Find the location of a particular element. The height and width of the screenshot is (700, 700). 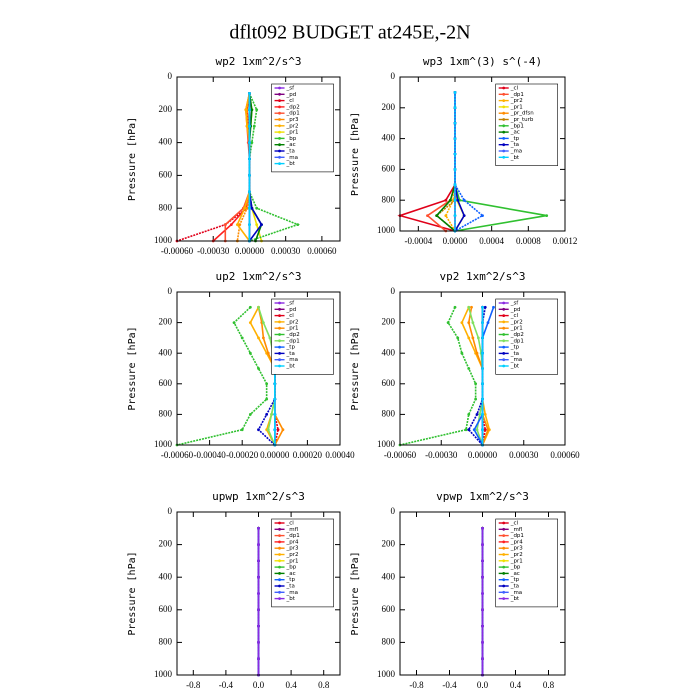

x-tick-label: -0.00030 is located at coordinates (441, 455).